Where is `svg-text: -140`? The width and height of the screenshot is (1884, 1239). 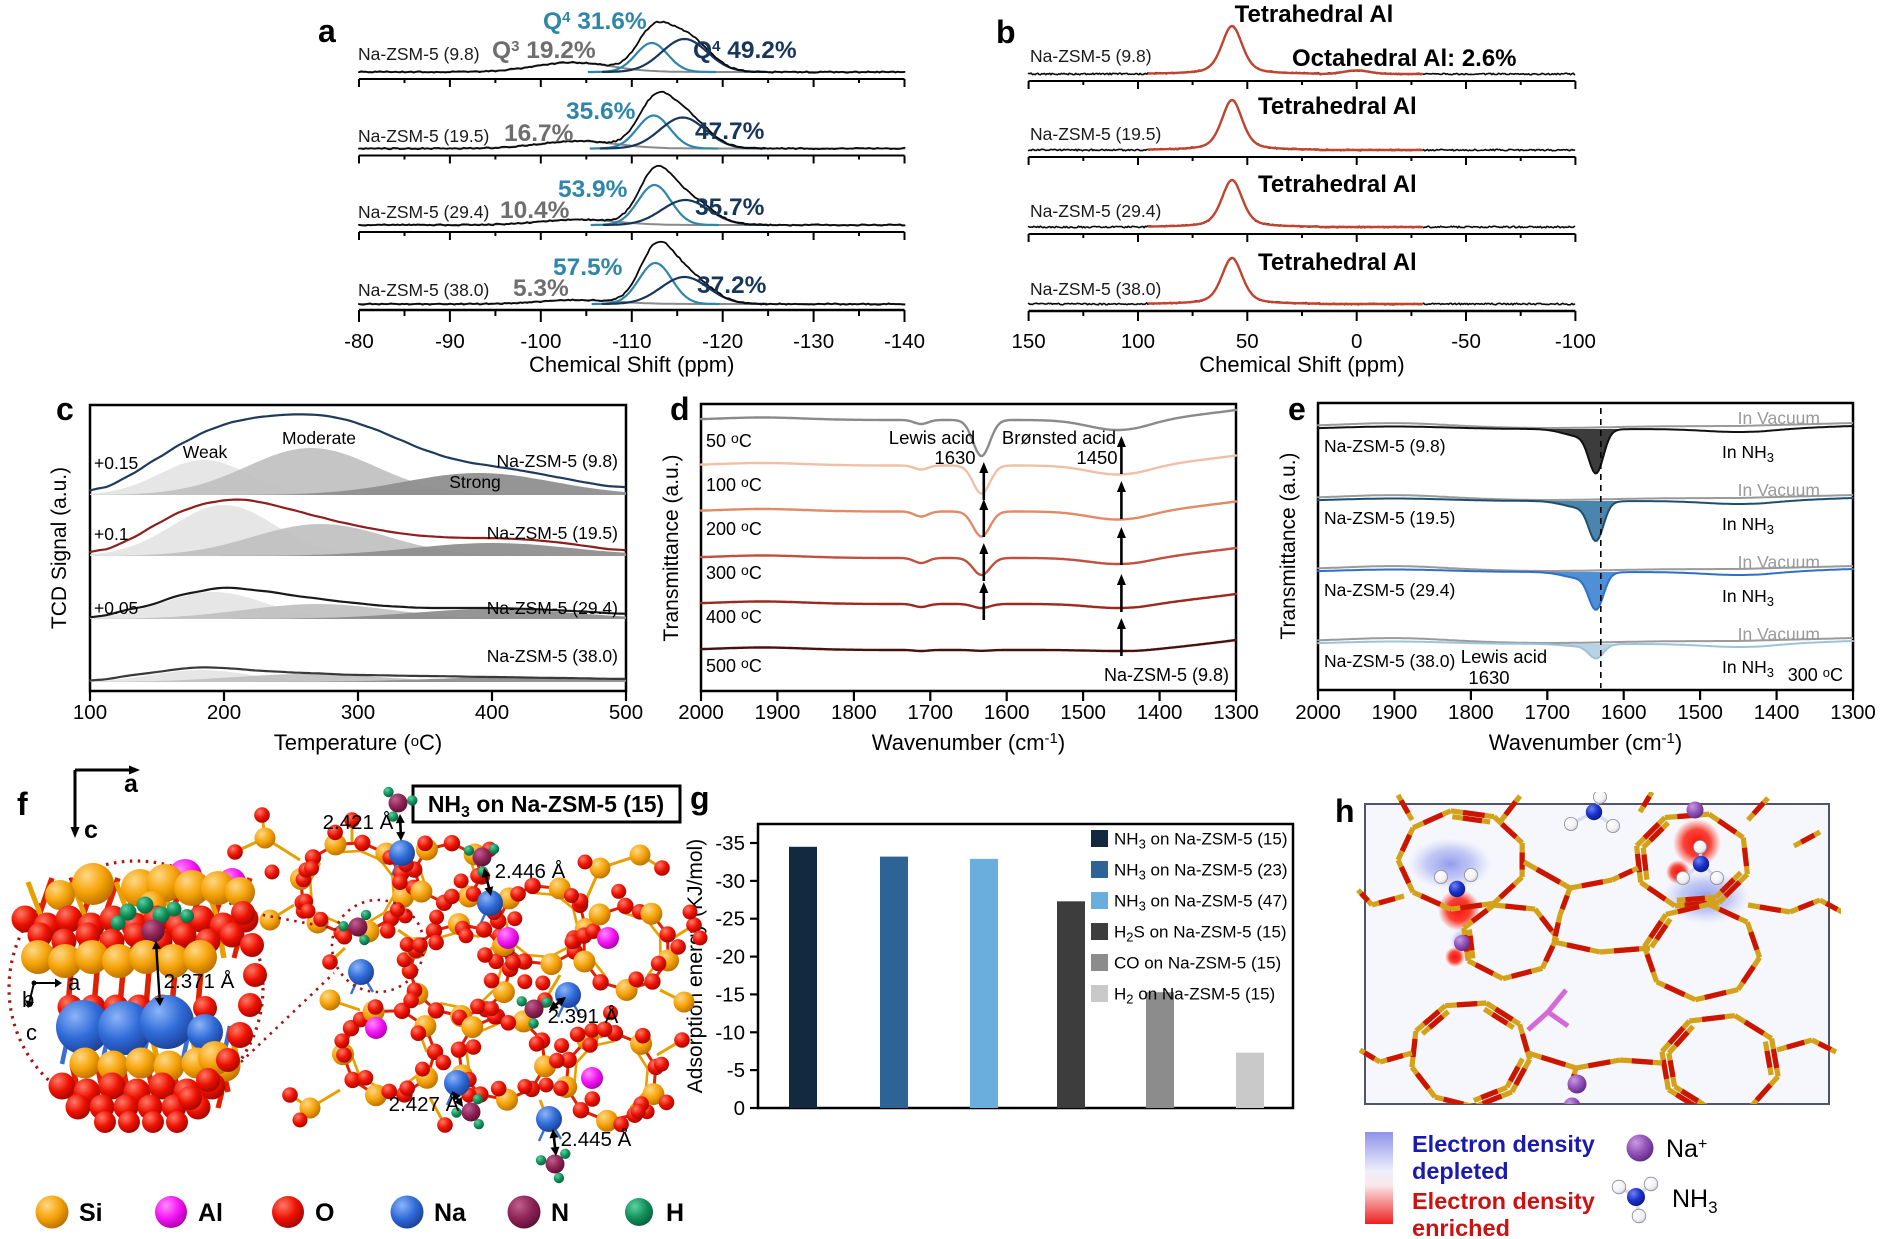
svg-text: -140 is located at coordinates (904, 341).